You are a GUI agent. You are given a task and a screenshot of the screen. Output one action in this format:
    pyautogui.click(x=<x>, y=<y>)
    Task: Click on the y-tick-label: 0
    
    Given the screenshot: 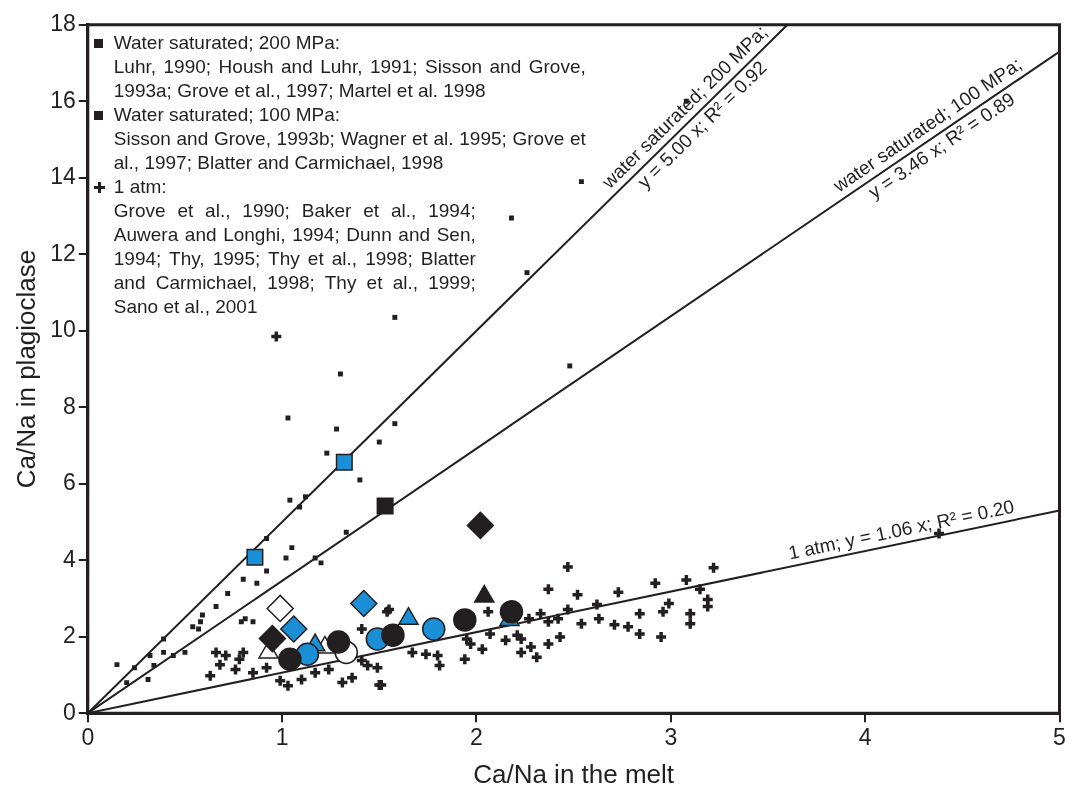 What is the action you would take?
    pyautogui.click(x=69, y=711)
    